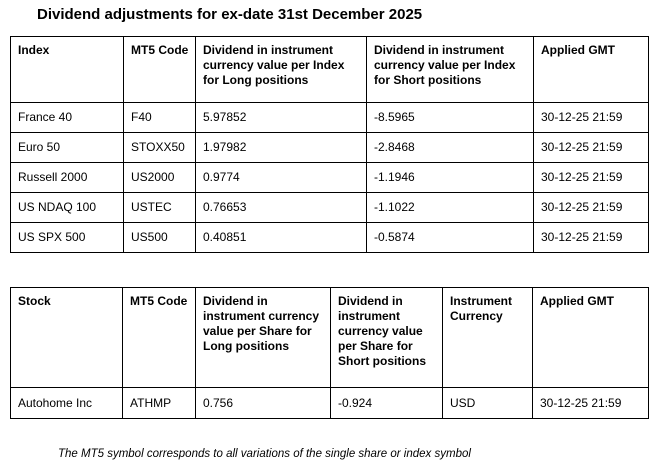 Image resolution: width=661 pixels, height=476 pixels. What do you see at coordinates (263, 403) in the screenshot?
I see `cell-dividend-long: 0.756` at bounding box center [263, 403].